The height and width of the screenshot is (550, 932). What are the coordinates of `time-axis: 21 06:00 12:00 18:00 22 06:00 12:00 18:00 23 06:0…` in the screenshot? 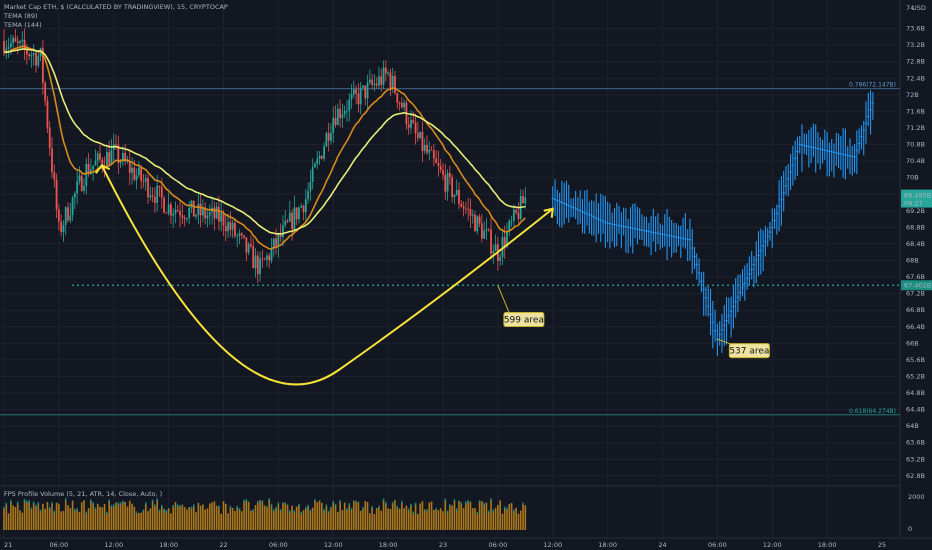 It's located at (466, 543).